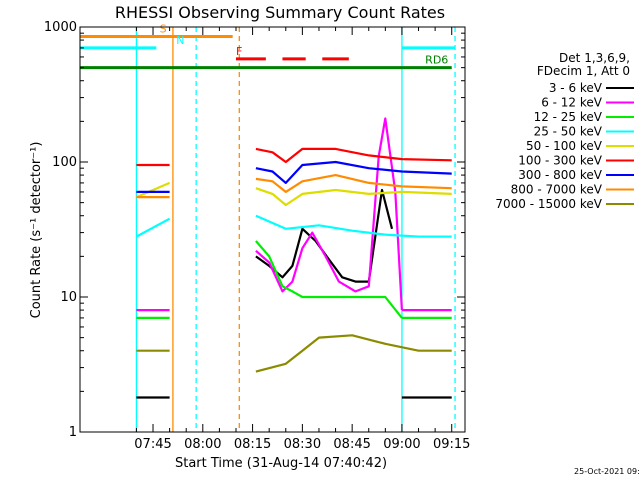 The image size is (640, 480). Describe the element at coordinates (451, 444) in the screenshot. I see `x-tick-label: 09:15` at that location.